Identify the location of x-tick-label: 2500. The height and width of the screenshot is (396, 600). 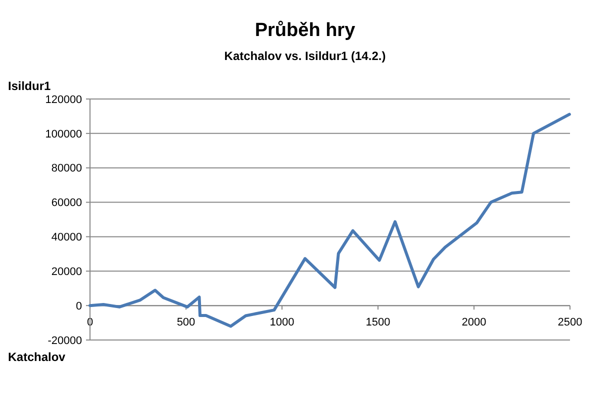
(570, 322).